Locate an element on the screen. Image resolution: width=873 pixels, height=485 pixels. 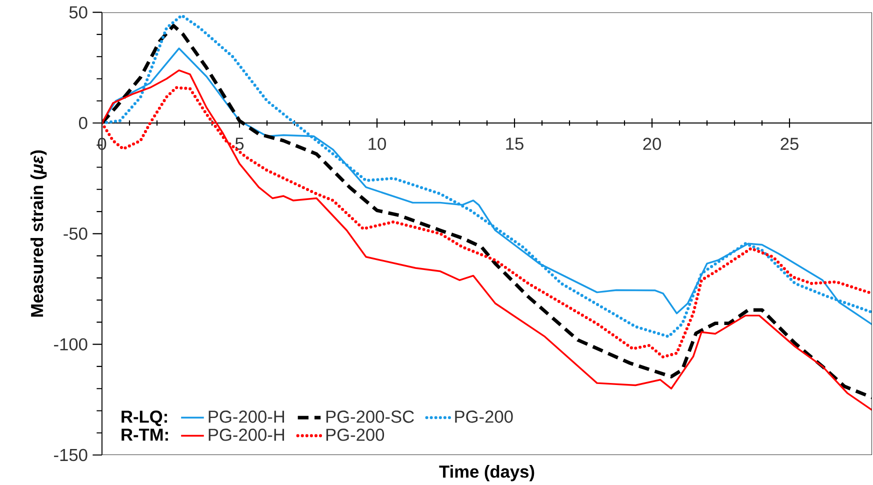
y-tick-label: -150 is located at coordinates (71, 455).